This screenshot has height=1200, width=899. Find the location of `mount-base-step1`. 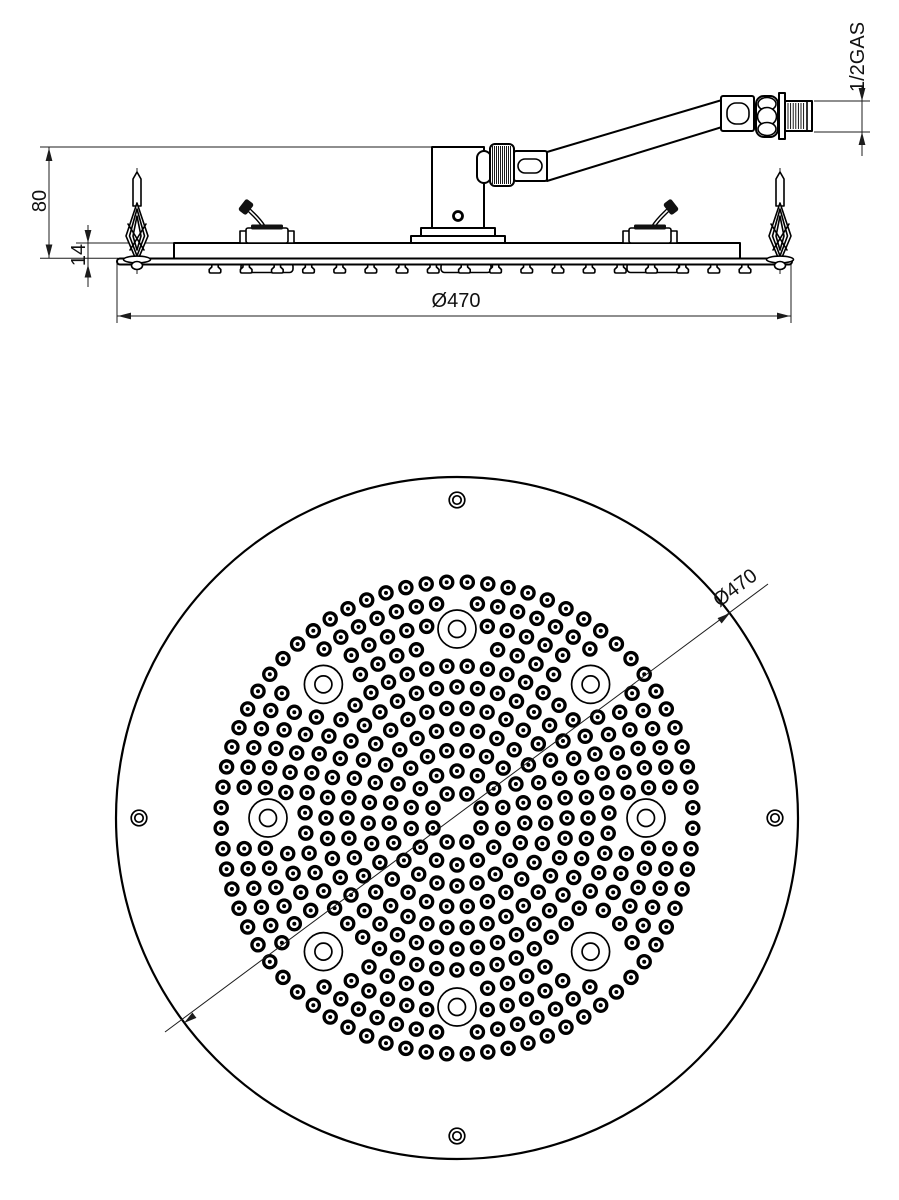

mount-base-step1 is located at coordinates (458, 232).